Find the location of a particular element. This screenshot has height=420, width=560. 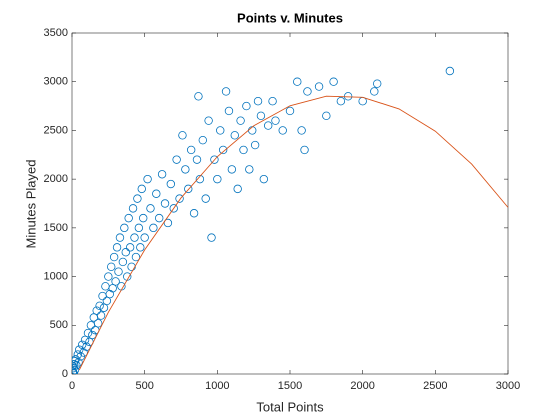

x-axis-label: Total Points is located at coordinates (290, 406).